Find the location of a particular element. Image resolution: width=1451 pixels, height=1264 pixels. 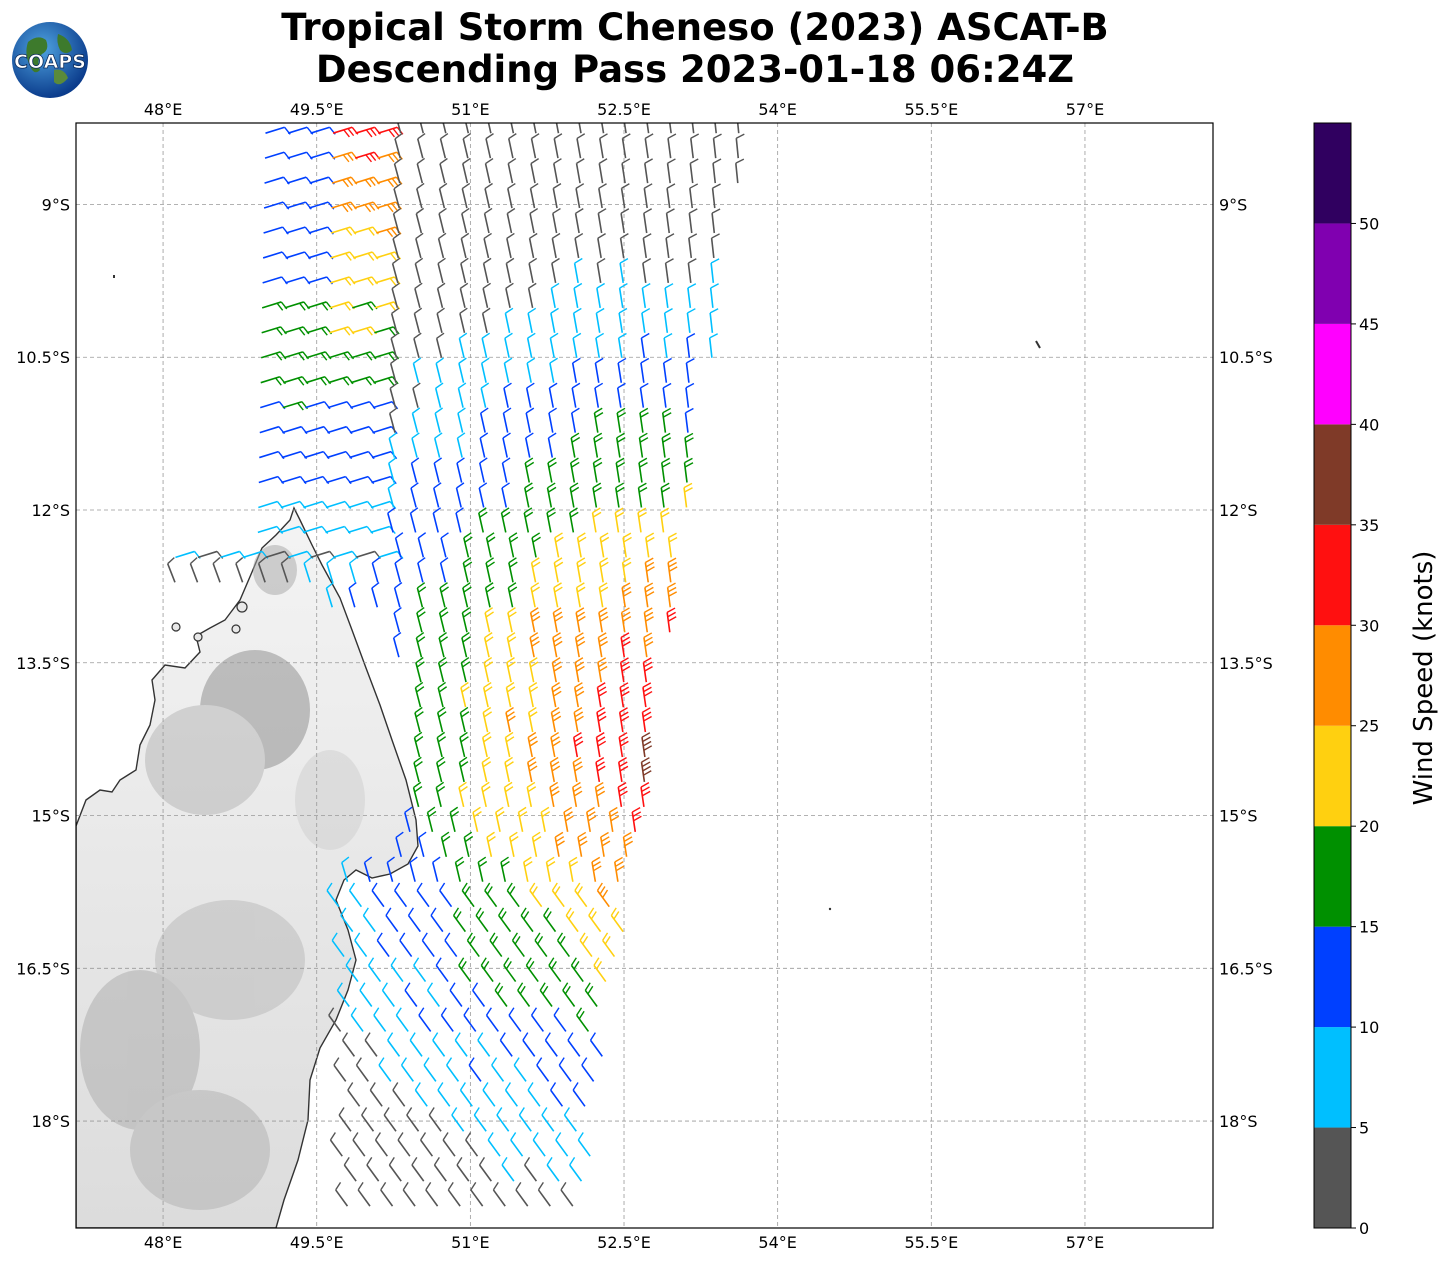

coaps-logo-icon: COAPS is located at coordinates (50, 60).